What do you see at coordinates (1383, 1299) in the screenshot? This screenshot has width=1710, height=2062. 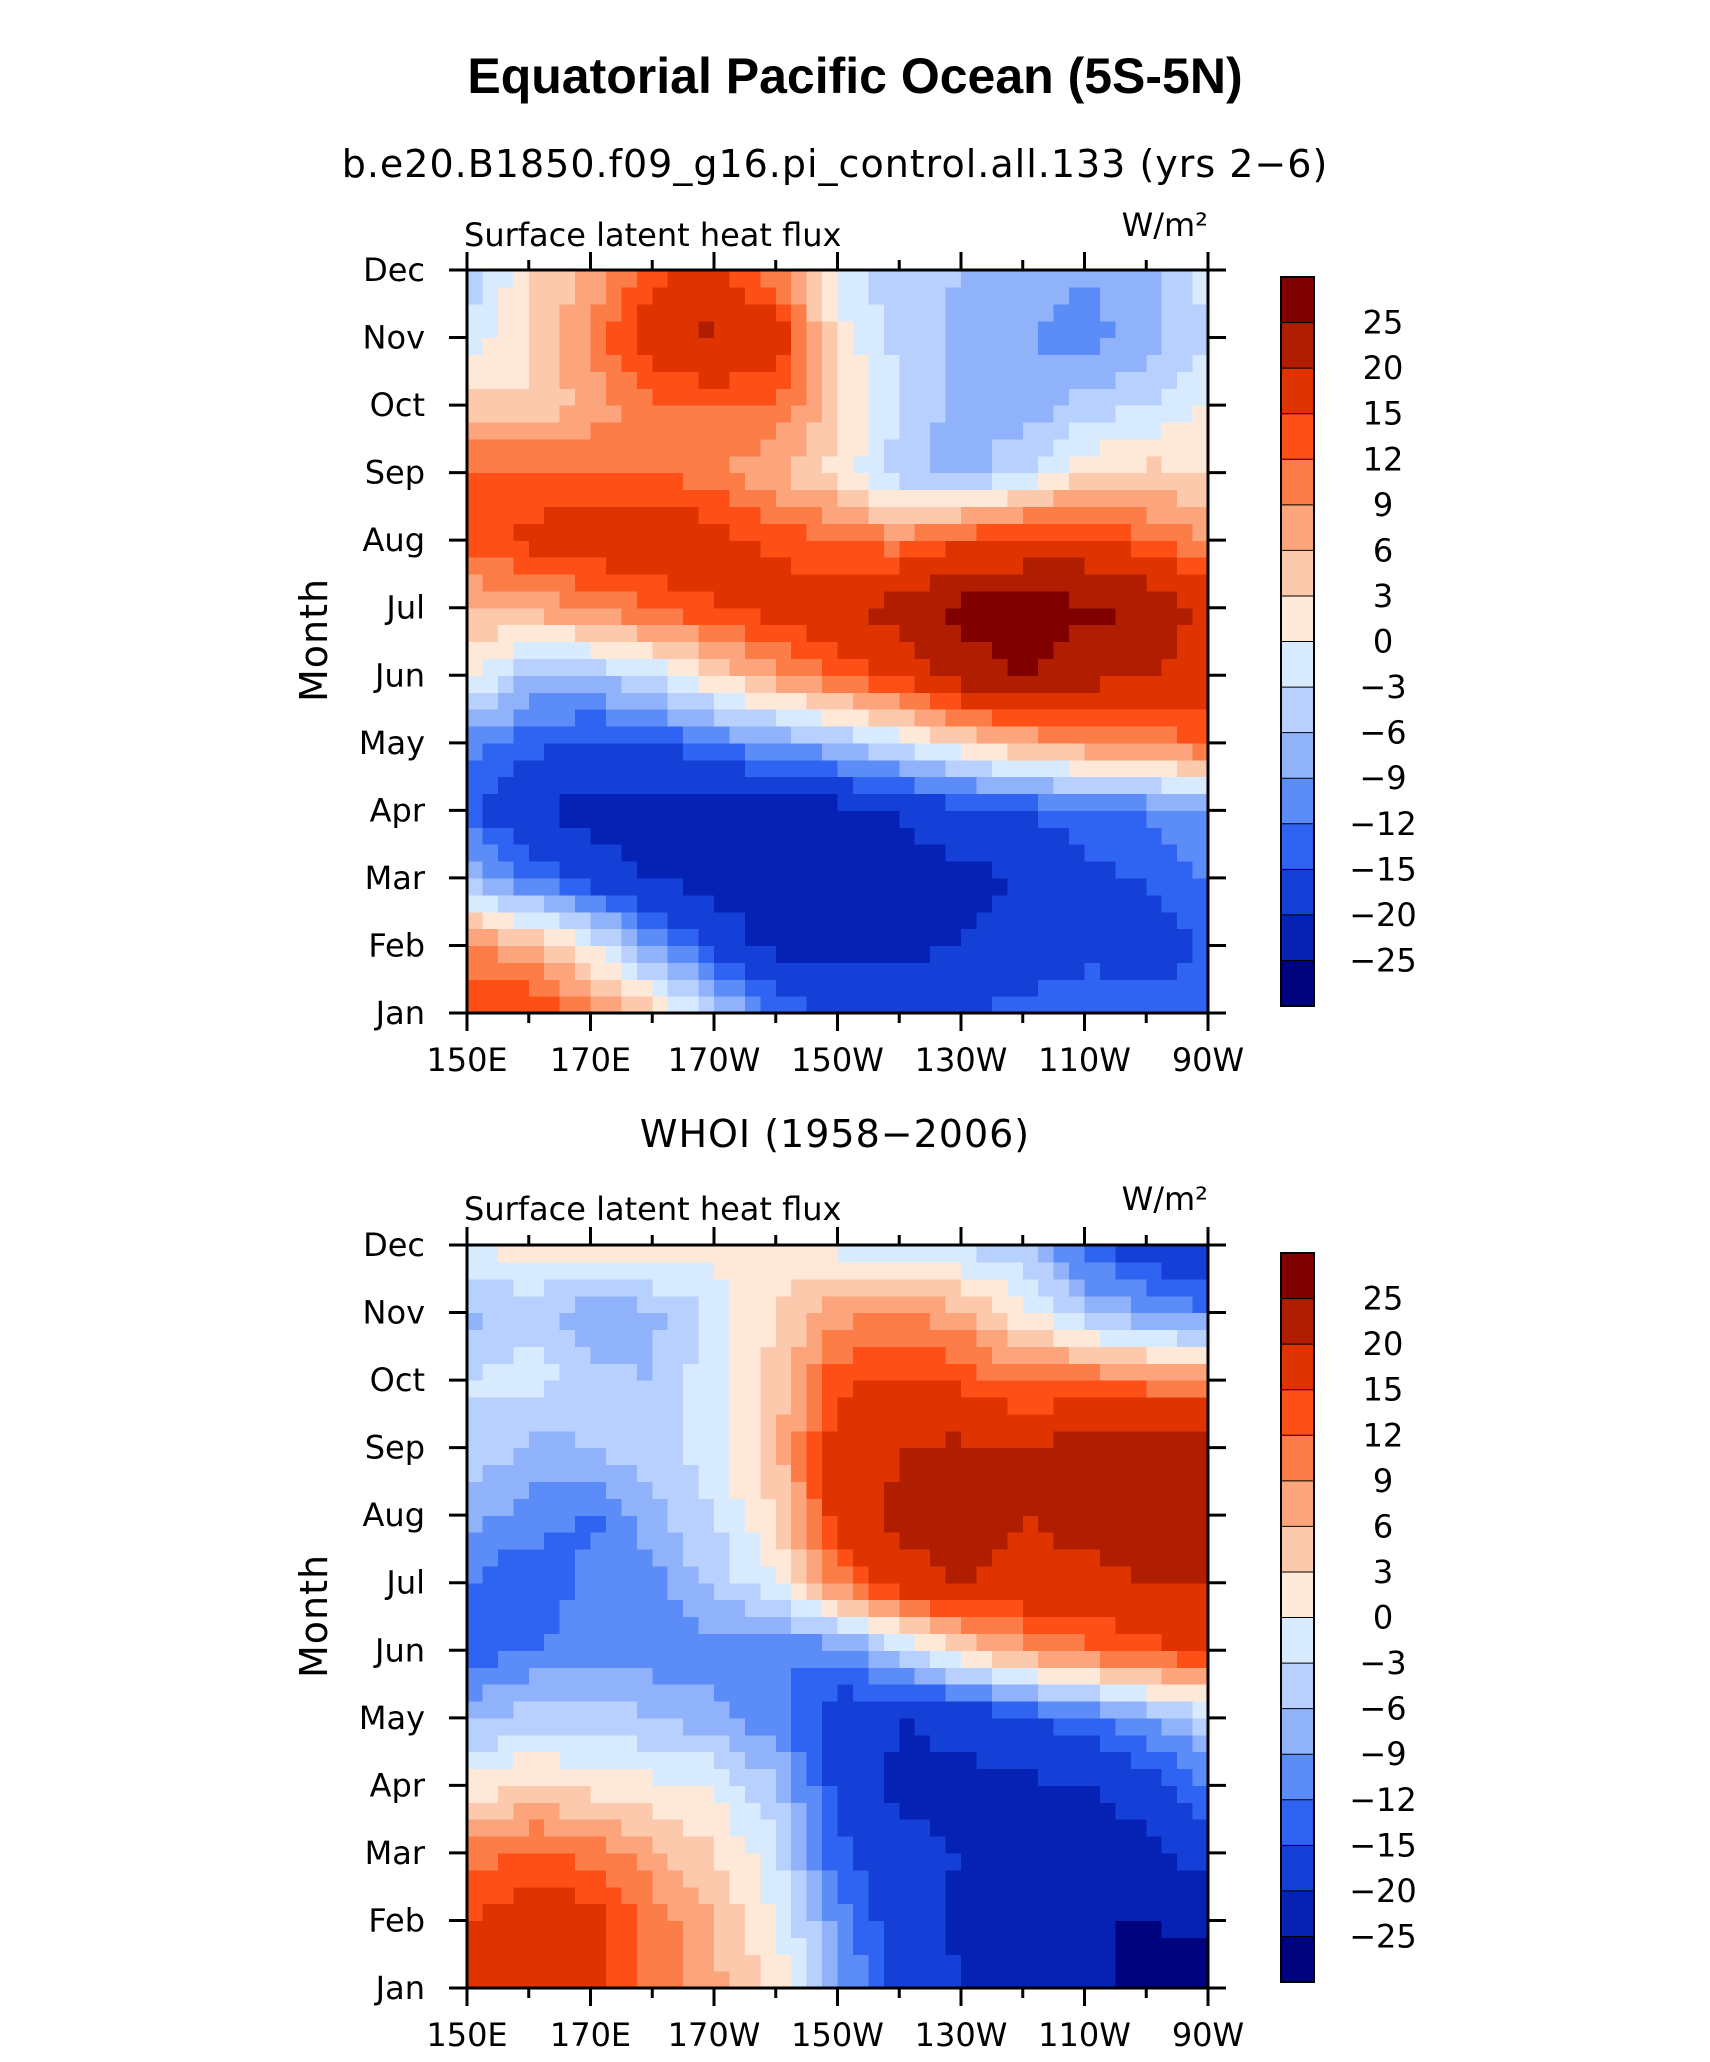 I see `colorbar-label: 25` at bounding box center [1383, 1299].